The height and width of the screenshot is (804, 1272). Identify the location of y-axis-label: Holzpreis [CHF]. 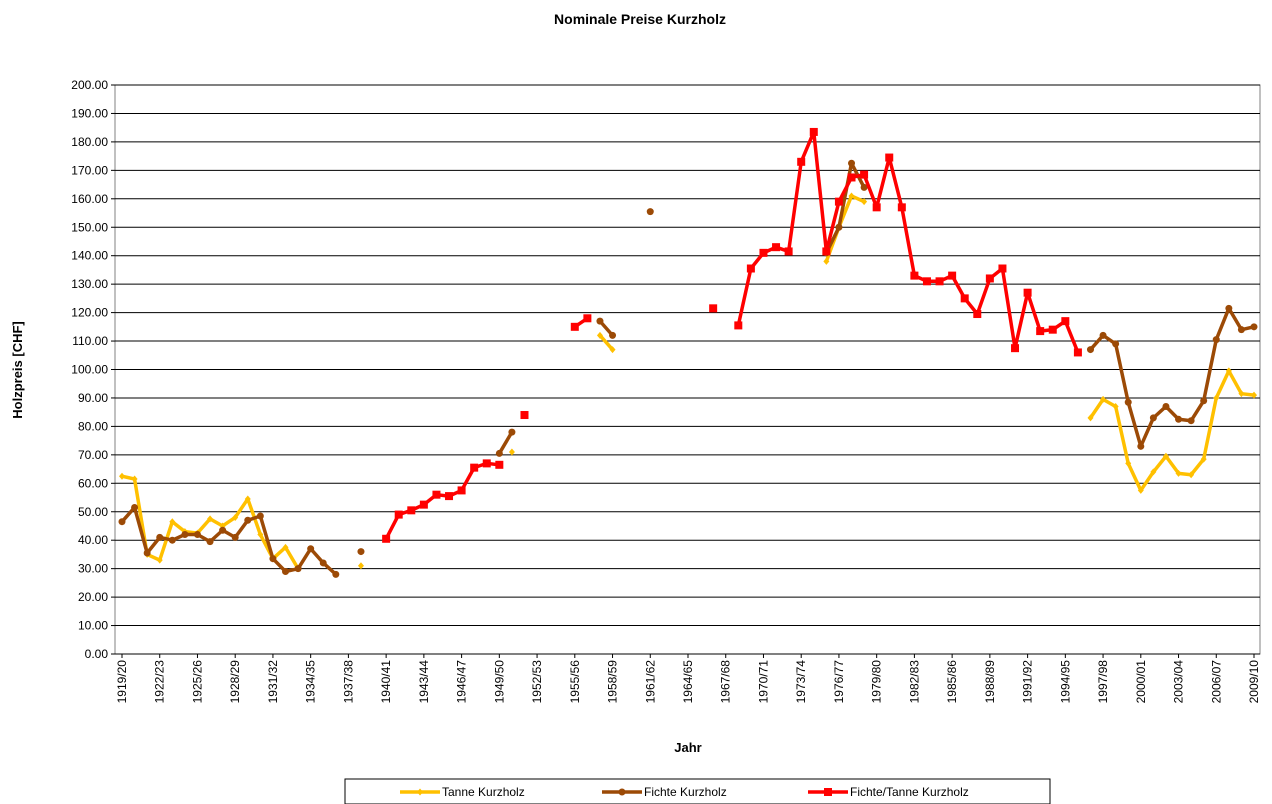
(17, 370).